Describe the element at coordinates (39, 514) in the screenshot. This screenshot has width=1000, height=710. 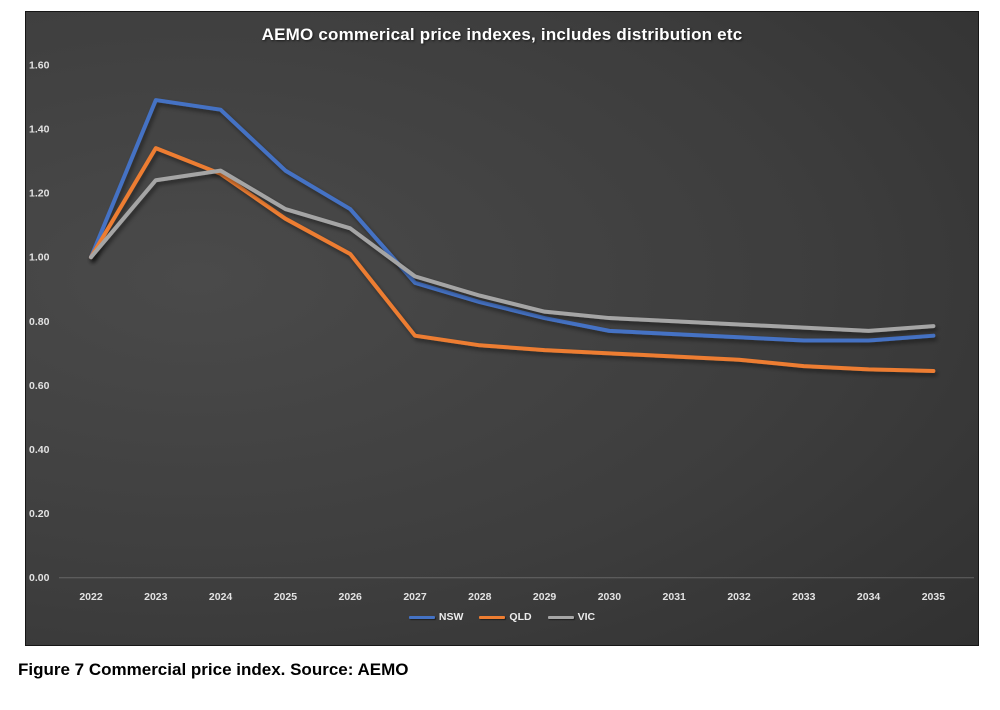
I see `y-tick-label: 0.20` at that location.